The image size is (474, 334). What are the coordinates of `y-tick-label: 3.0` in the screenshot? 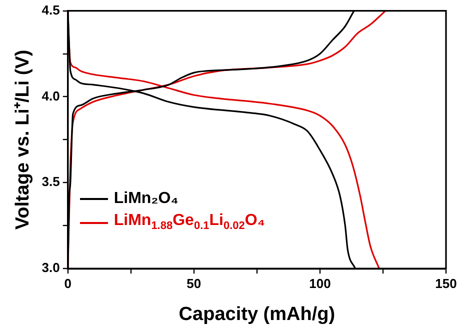 It's located at (51, 268).